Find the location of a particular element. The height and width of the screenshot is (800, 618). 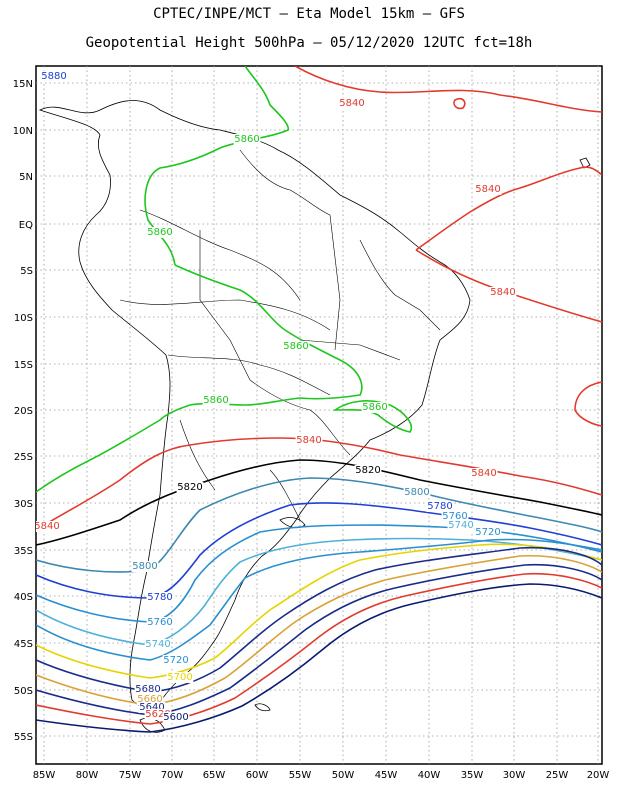

contour-label: 5620 is located at coordinates (157, 714).